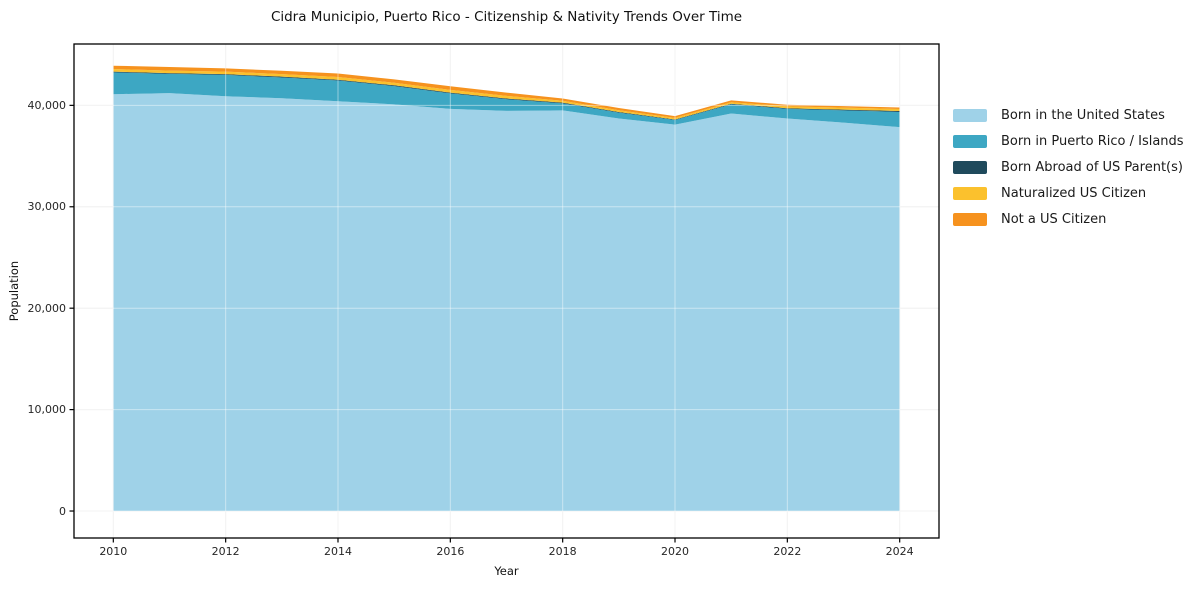 The width and height of the screenshot is (1189, 590). I want to click on x-tick-label: 2010, so click(113, 551).